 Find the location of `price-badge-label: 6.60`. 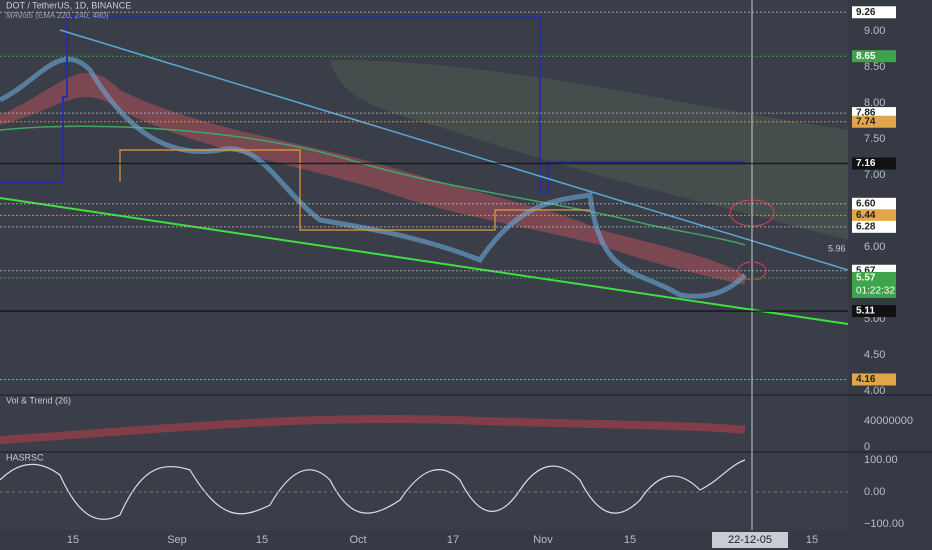

price-badge-label: 6.60 is located at coordinates (866, 203).